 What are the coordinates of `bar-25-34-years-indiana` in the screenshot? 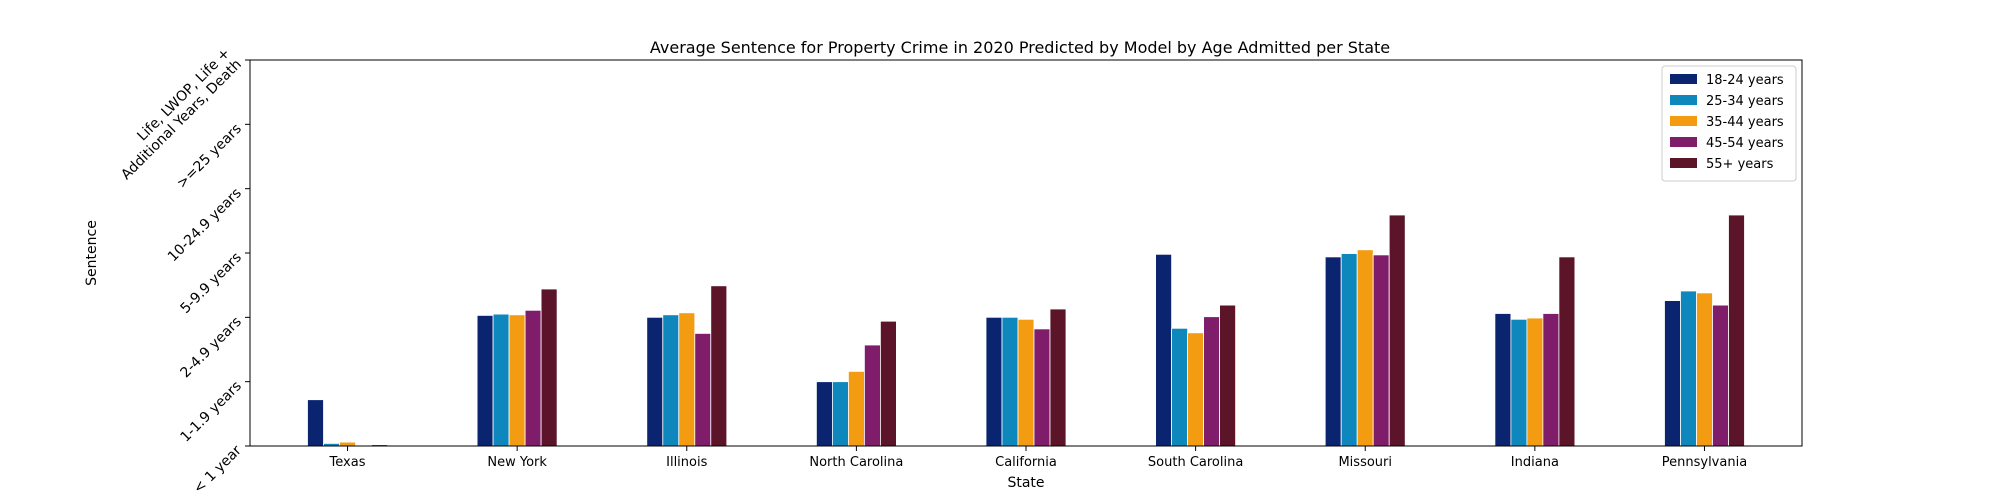 It's located at (1519, 382).